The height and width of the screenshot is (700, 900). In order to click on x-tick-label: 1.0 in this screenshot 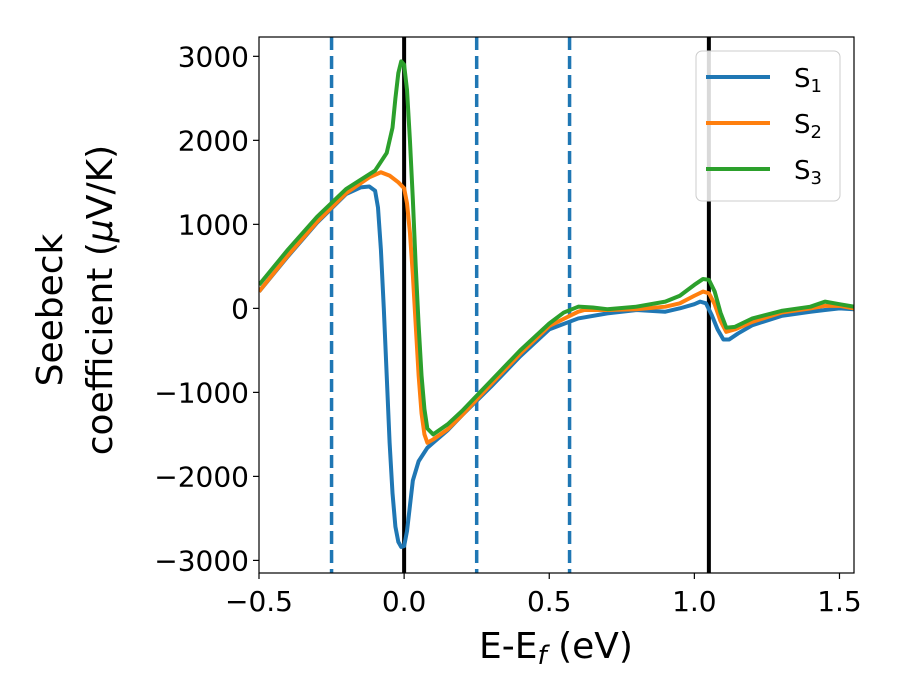, I will do `click(694, 601)`.